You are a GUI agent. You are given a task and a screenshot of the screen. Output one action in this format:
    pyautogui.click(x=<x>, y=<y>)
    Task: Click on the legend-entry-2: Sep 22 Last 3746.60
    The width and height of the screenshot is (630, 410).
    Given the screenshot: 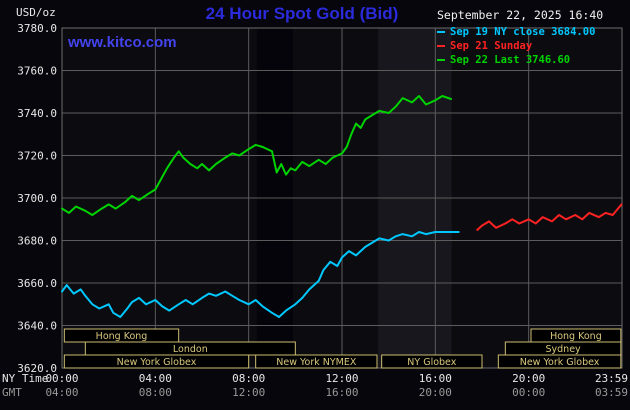 What is the action you would take?
    pyautogui.click(x=532, y=60)
    